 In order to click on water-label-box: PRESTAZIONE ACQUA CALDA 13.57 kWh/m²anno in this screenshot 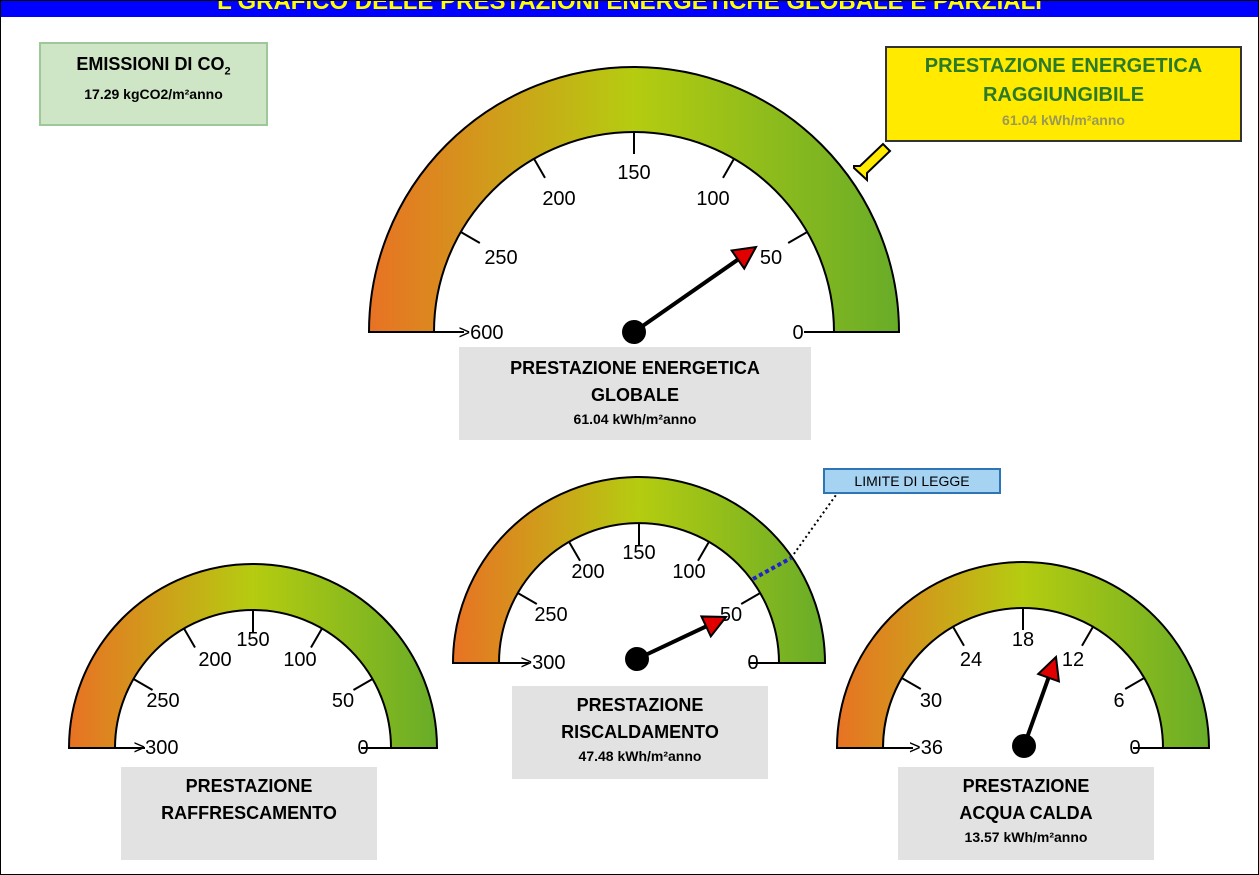, I will do `click(1026, 813)`.